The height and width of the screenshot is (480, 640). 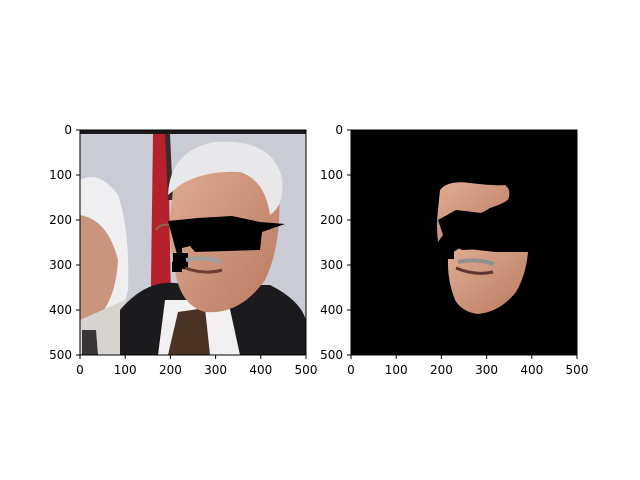 What do you see at coordinates (331, 175) in the screenshot?
I see `right-y-tick-label: 100` at bounding box center [331, 175].